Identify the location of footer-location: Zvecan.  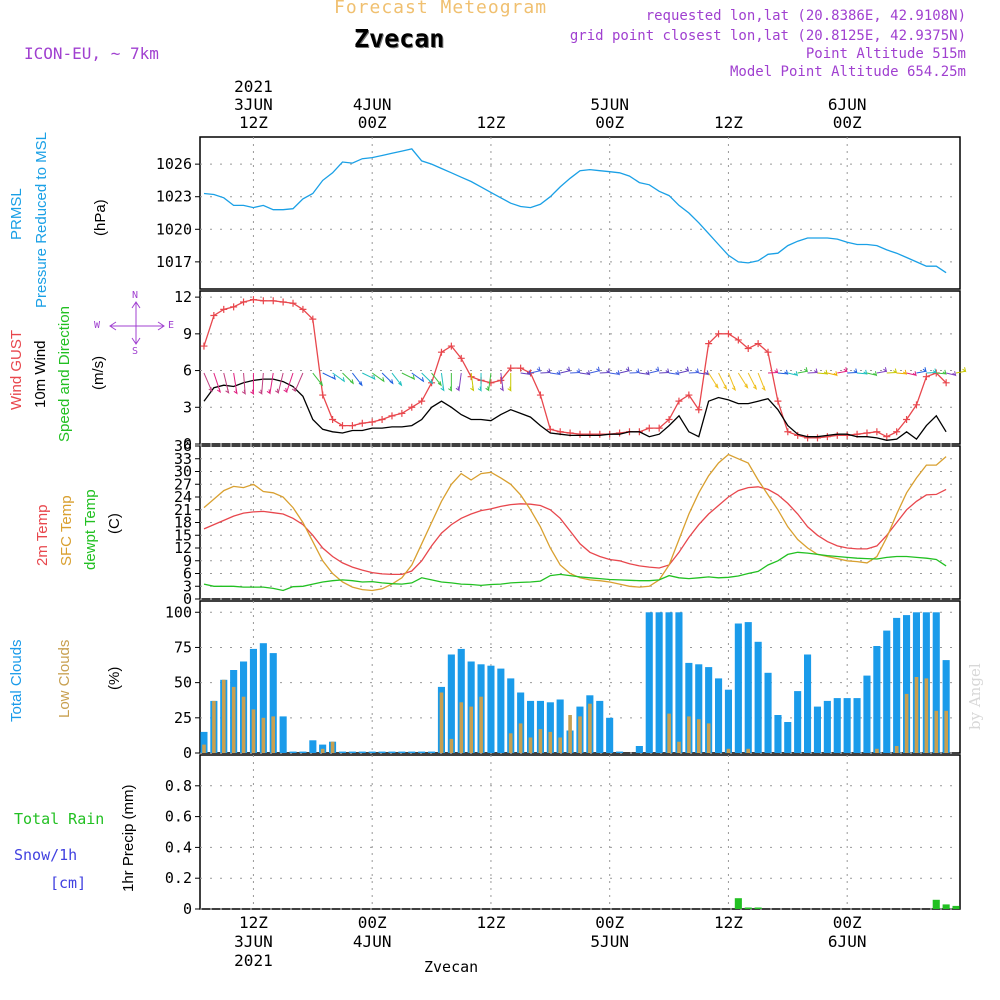
(451, 967).